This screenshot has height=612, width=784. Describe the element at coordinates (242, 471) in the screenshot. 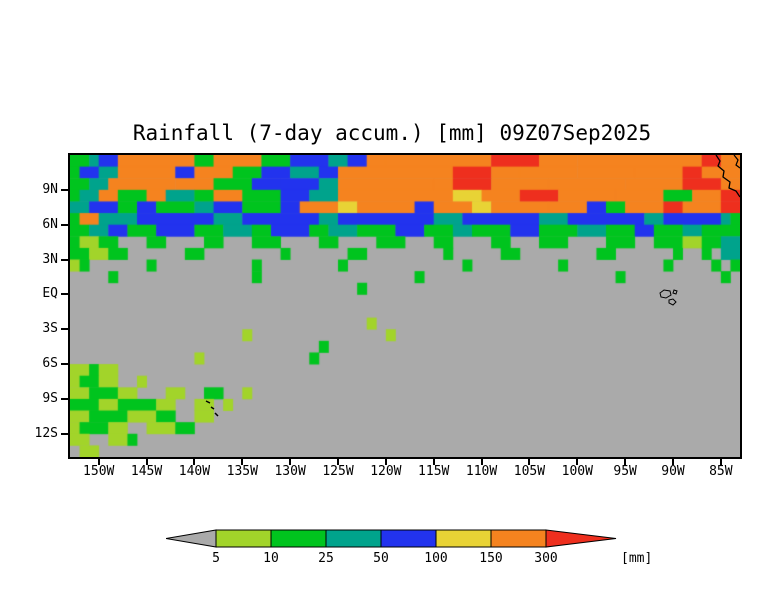

I see `lon-tick-label: 135W` at that location.